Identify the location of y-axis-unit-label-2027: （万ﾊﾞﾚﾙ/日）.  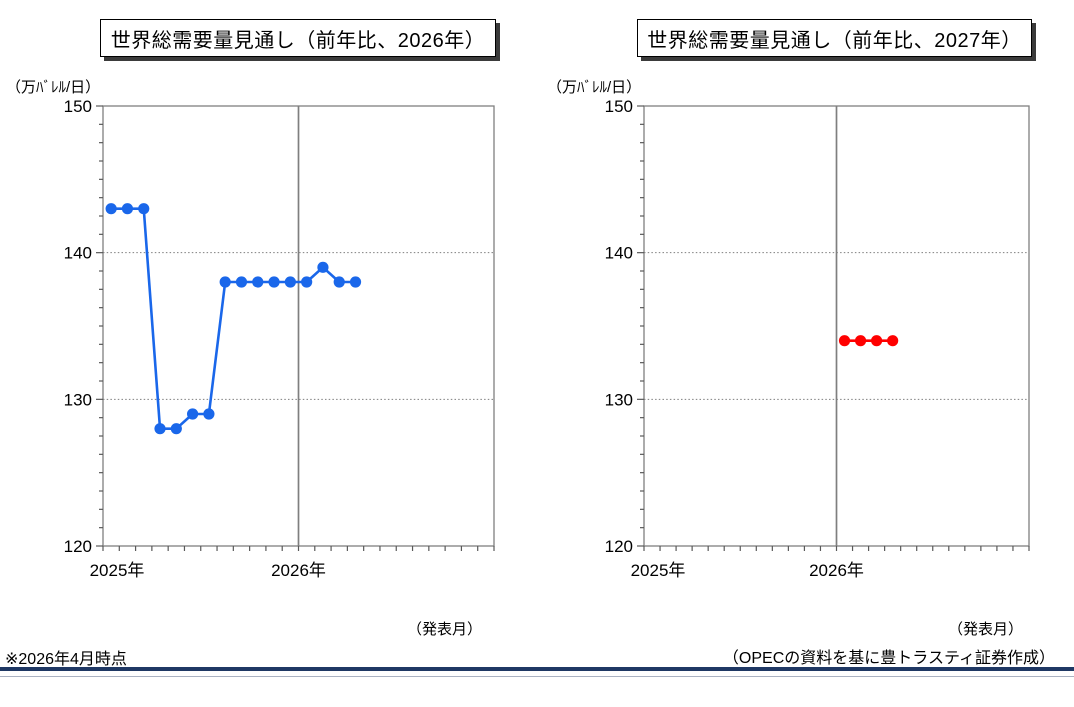
(594, 87).